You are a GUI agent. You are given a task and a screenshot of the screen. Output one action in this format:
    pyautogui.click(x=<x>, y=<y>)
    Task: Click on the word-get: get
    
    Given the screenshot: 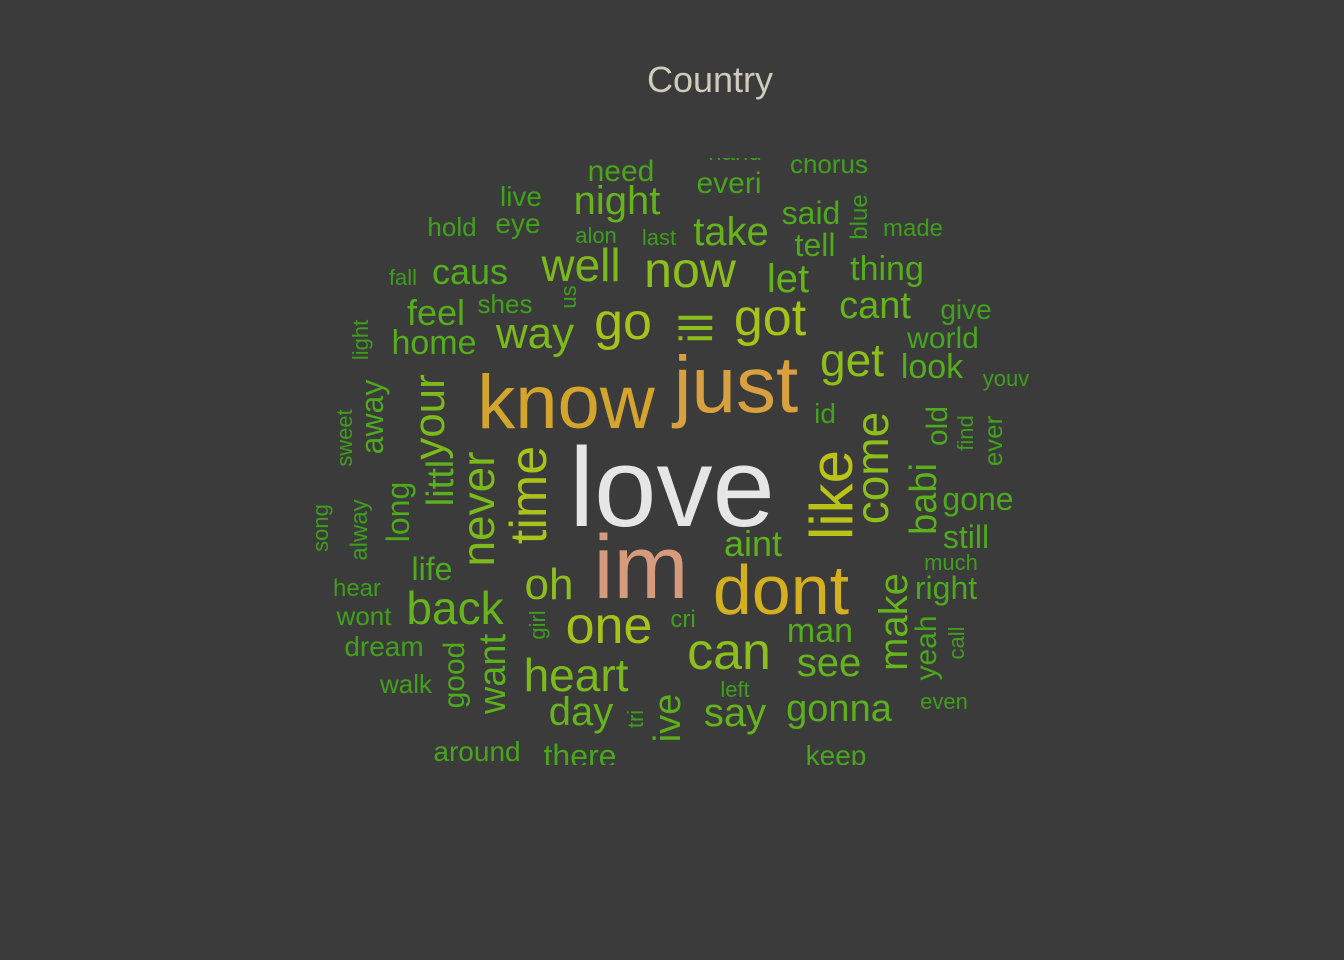 What is the action you would take?
    pyautogui.click(x=852, y=360)
    